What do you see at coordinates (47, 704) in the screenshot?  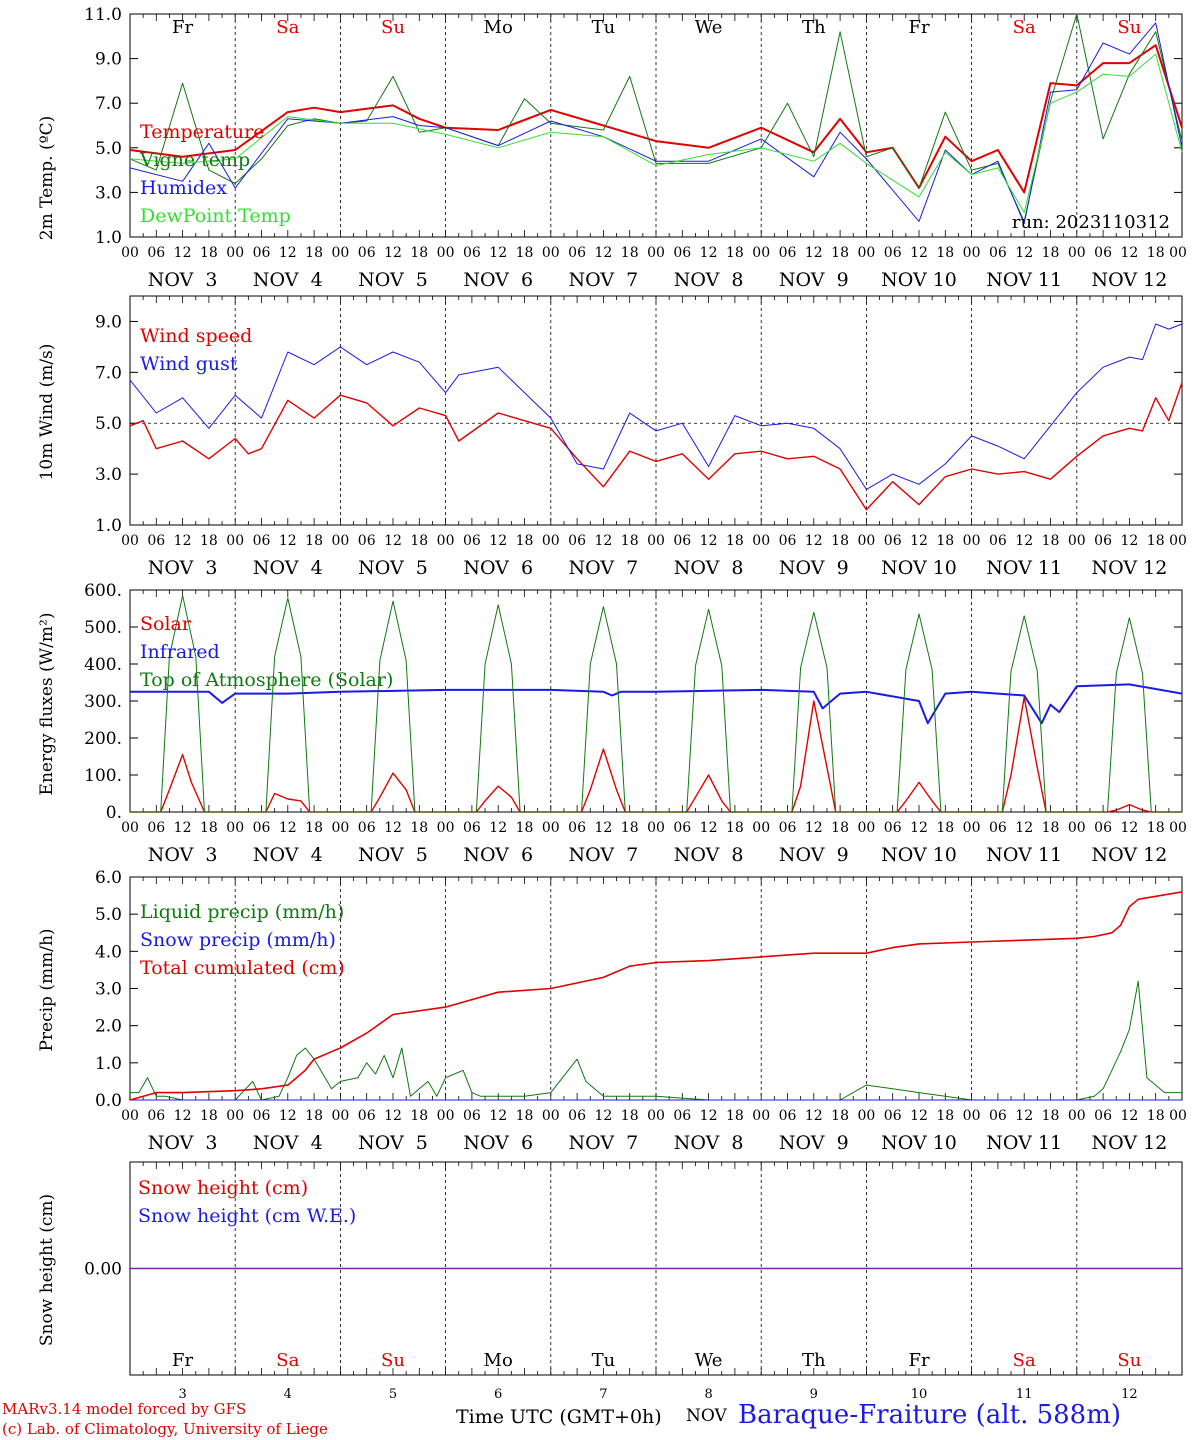 I see `y-axis-label: Energy fluxes (W/m²)` at bounding box center [47, 704].